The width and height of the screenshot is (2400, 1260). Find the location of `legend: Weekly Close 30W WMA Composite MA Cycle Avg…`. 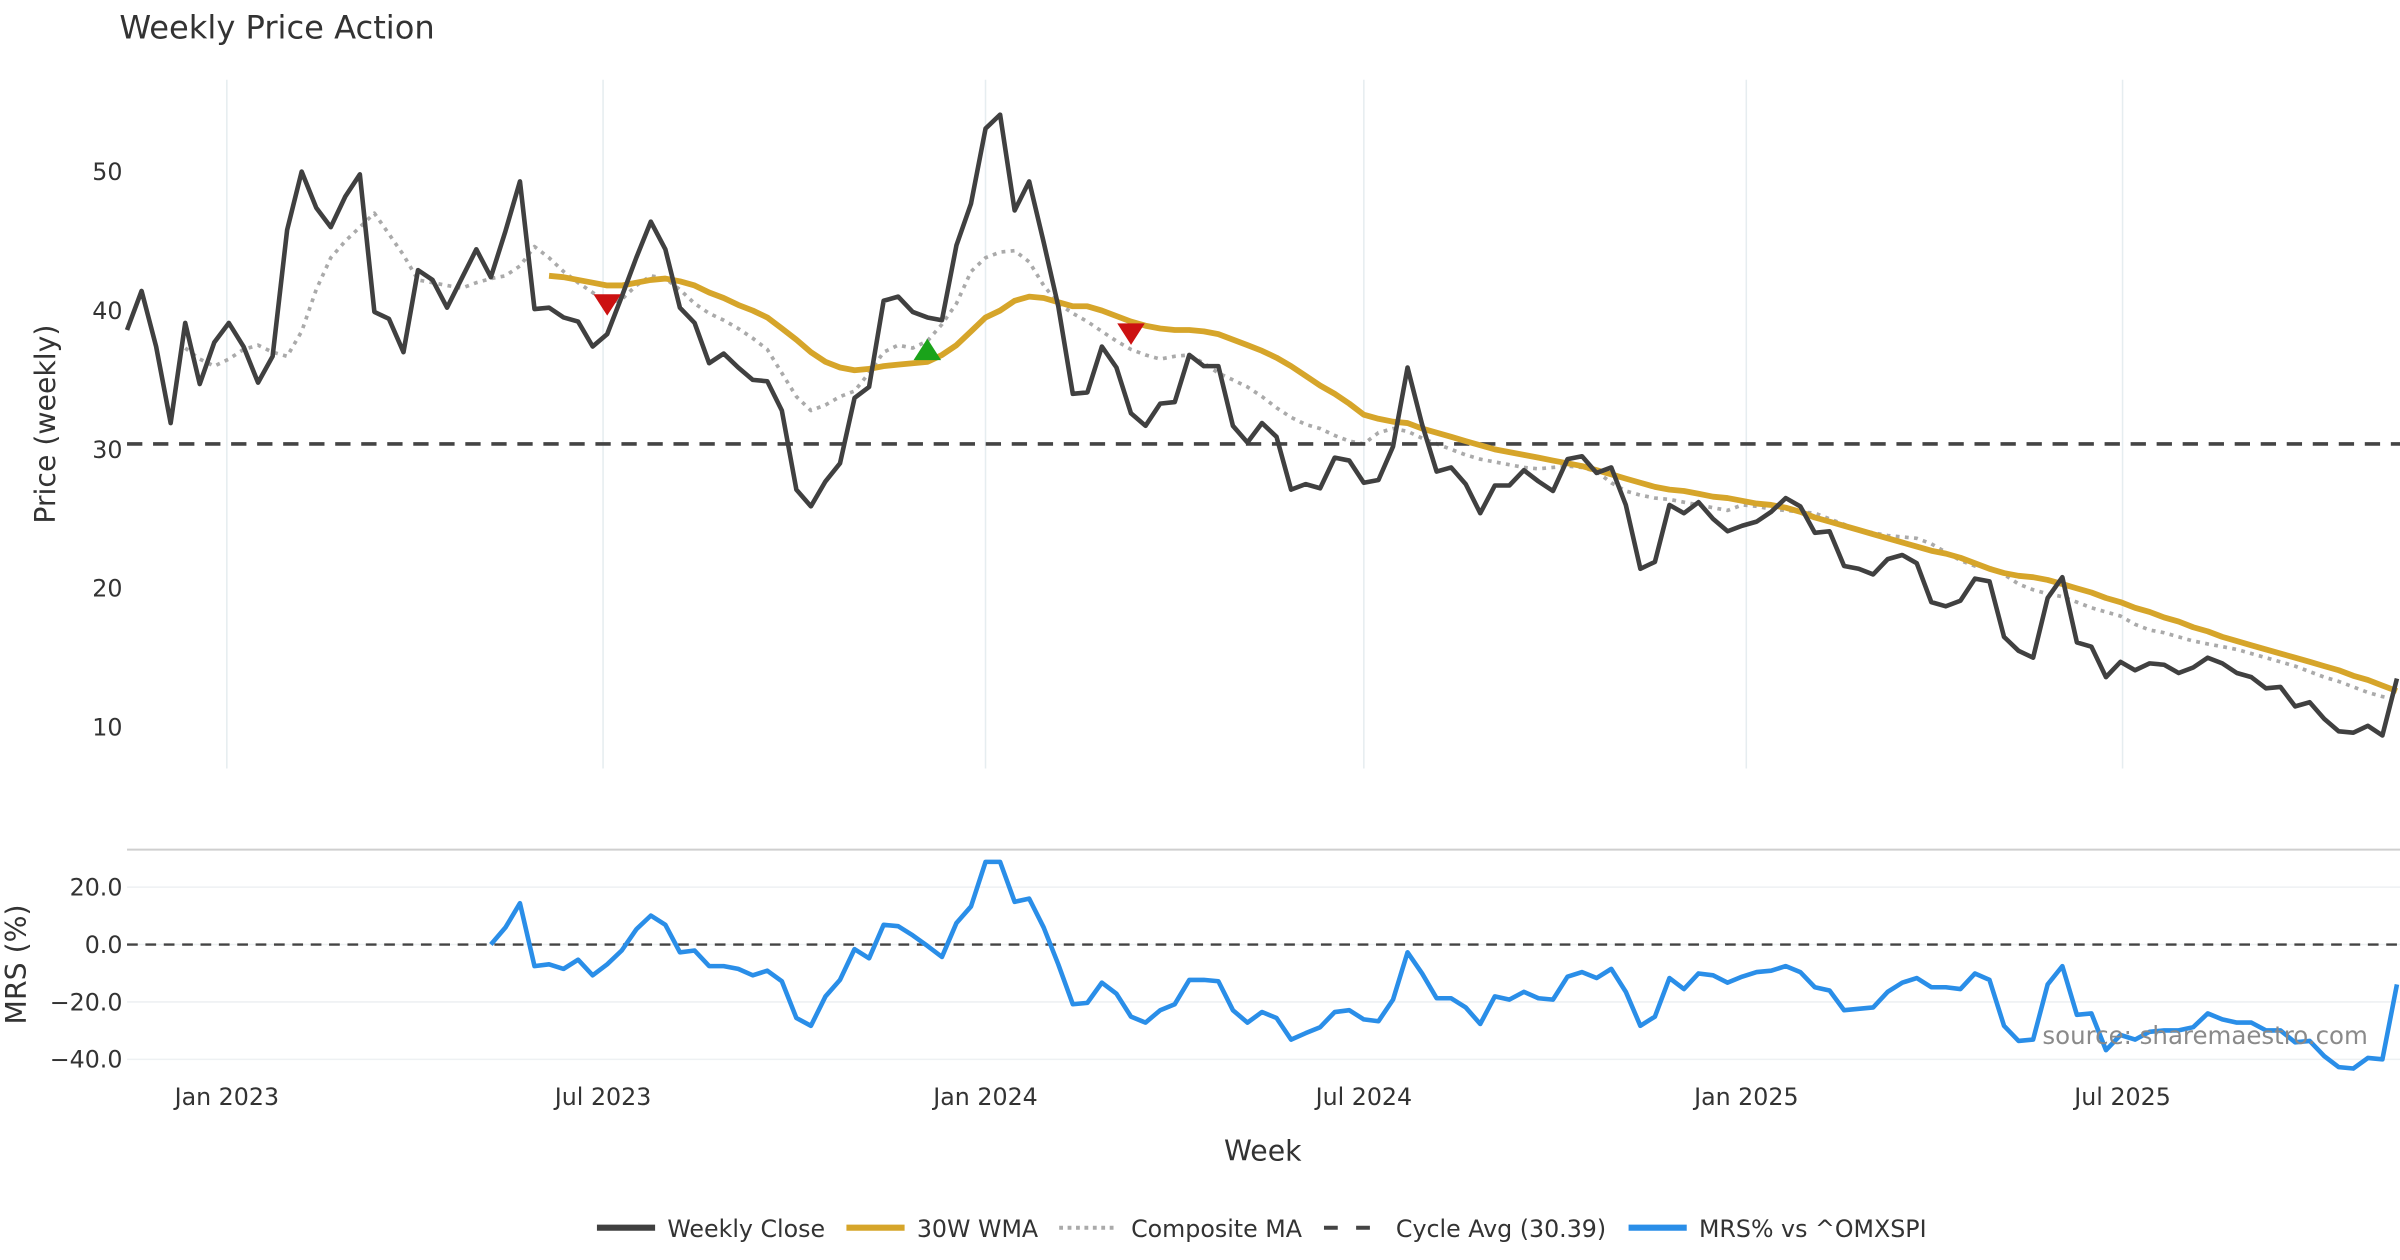

legend: Weekly Close 30W WMA Composite MA Cycle Avg… is located at coordinates (1261, 1229).